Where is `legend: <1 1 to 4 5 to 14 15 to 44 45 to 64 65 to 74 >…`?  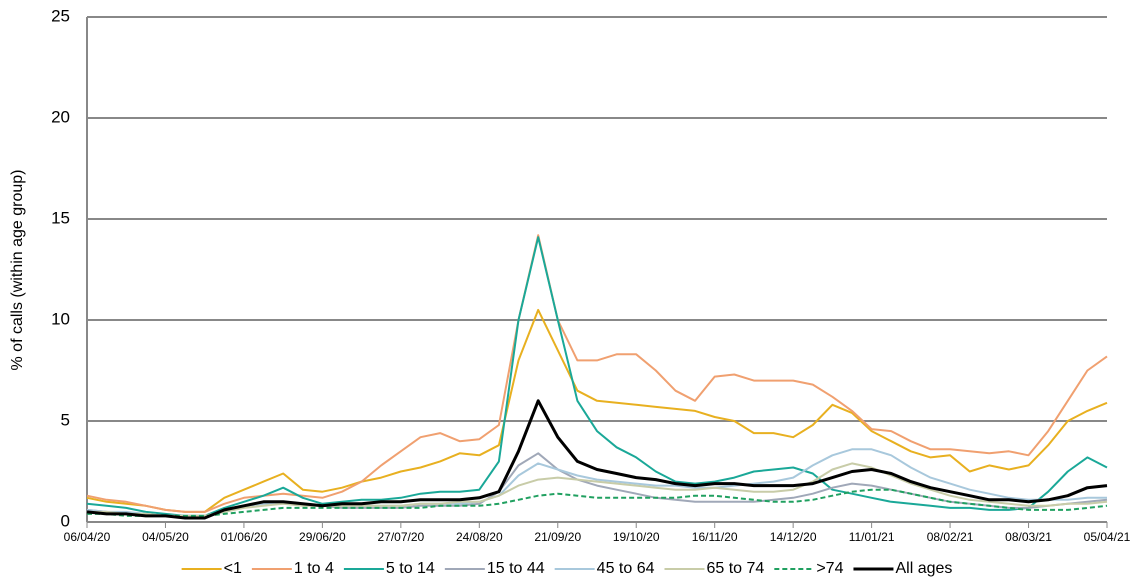 legend: <1 1 to 4 5 to 14 15 to 44 45 to 64 65 to 74 >… is located at coordinates (566, 568).